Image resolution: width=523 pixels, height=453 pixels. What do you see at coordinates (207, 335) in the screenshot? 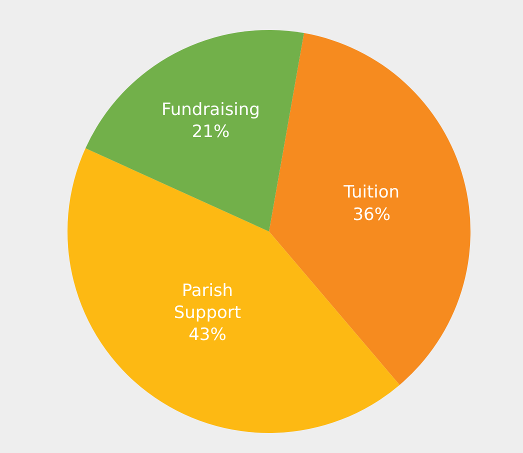
I see `data-label: 43%` at bounding box center [207, 335].